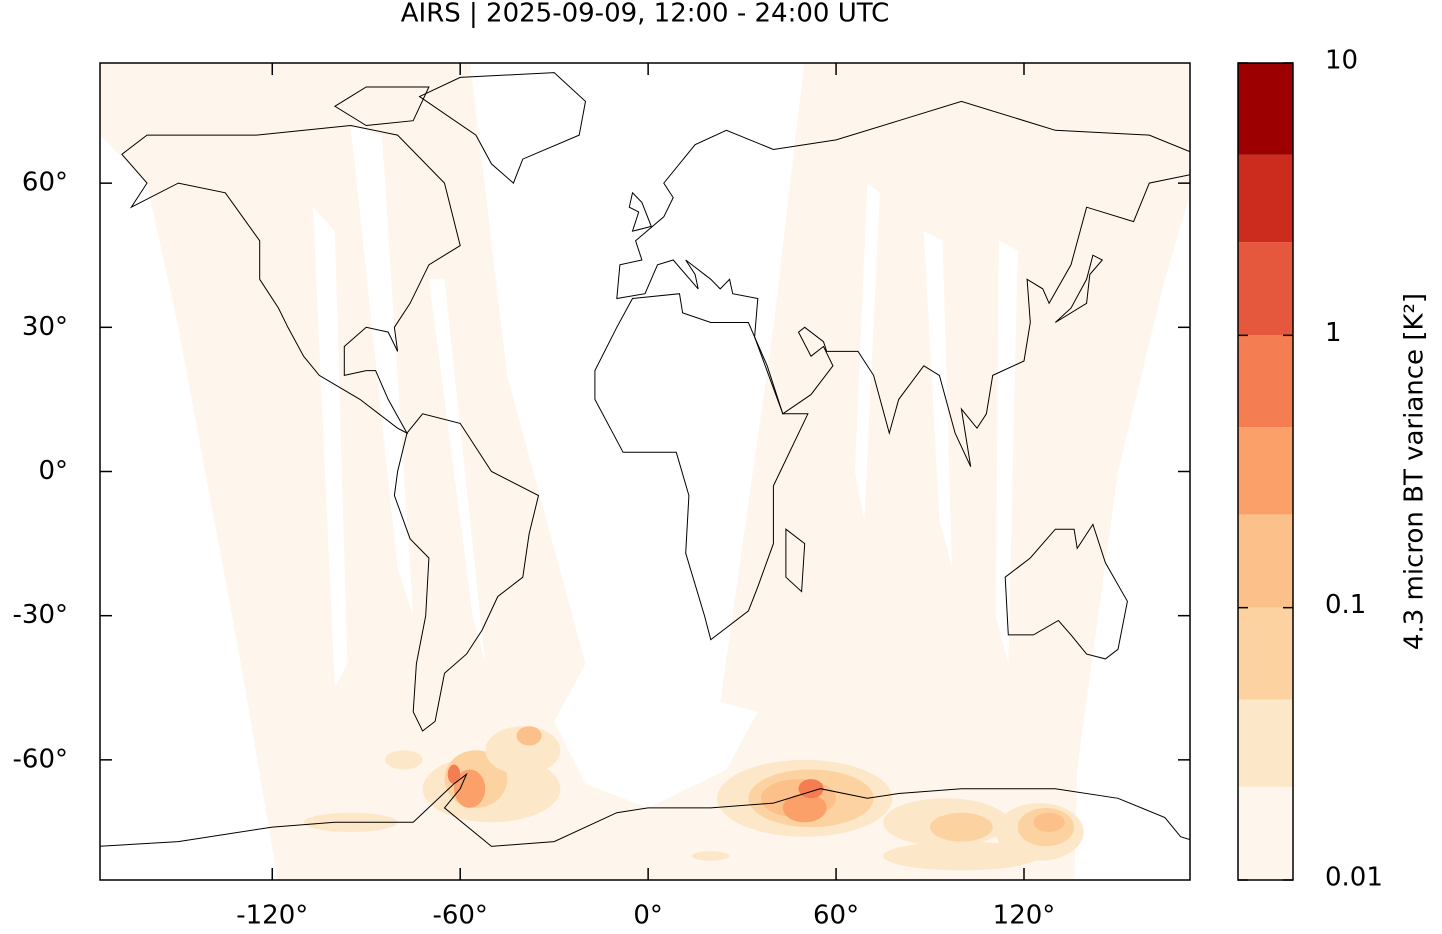 Image resolution: width=1442 pixels, height=934 pixels. What do you see at coordinates (53, 471) in the screenshot?
I see `y-tick-label: 0°` at bounding box center [53, 471].